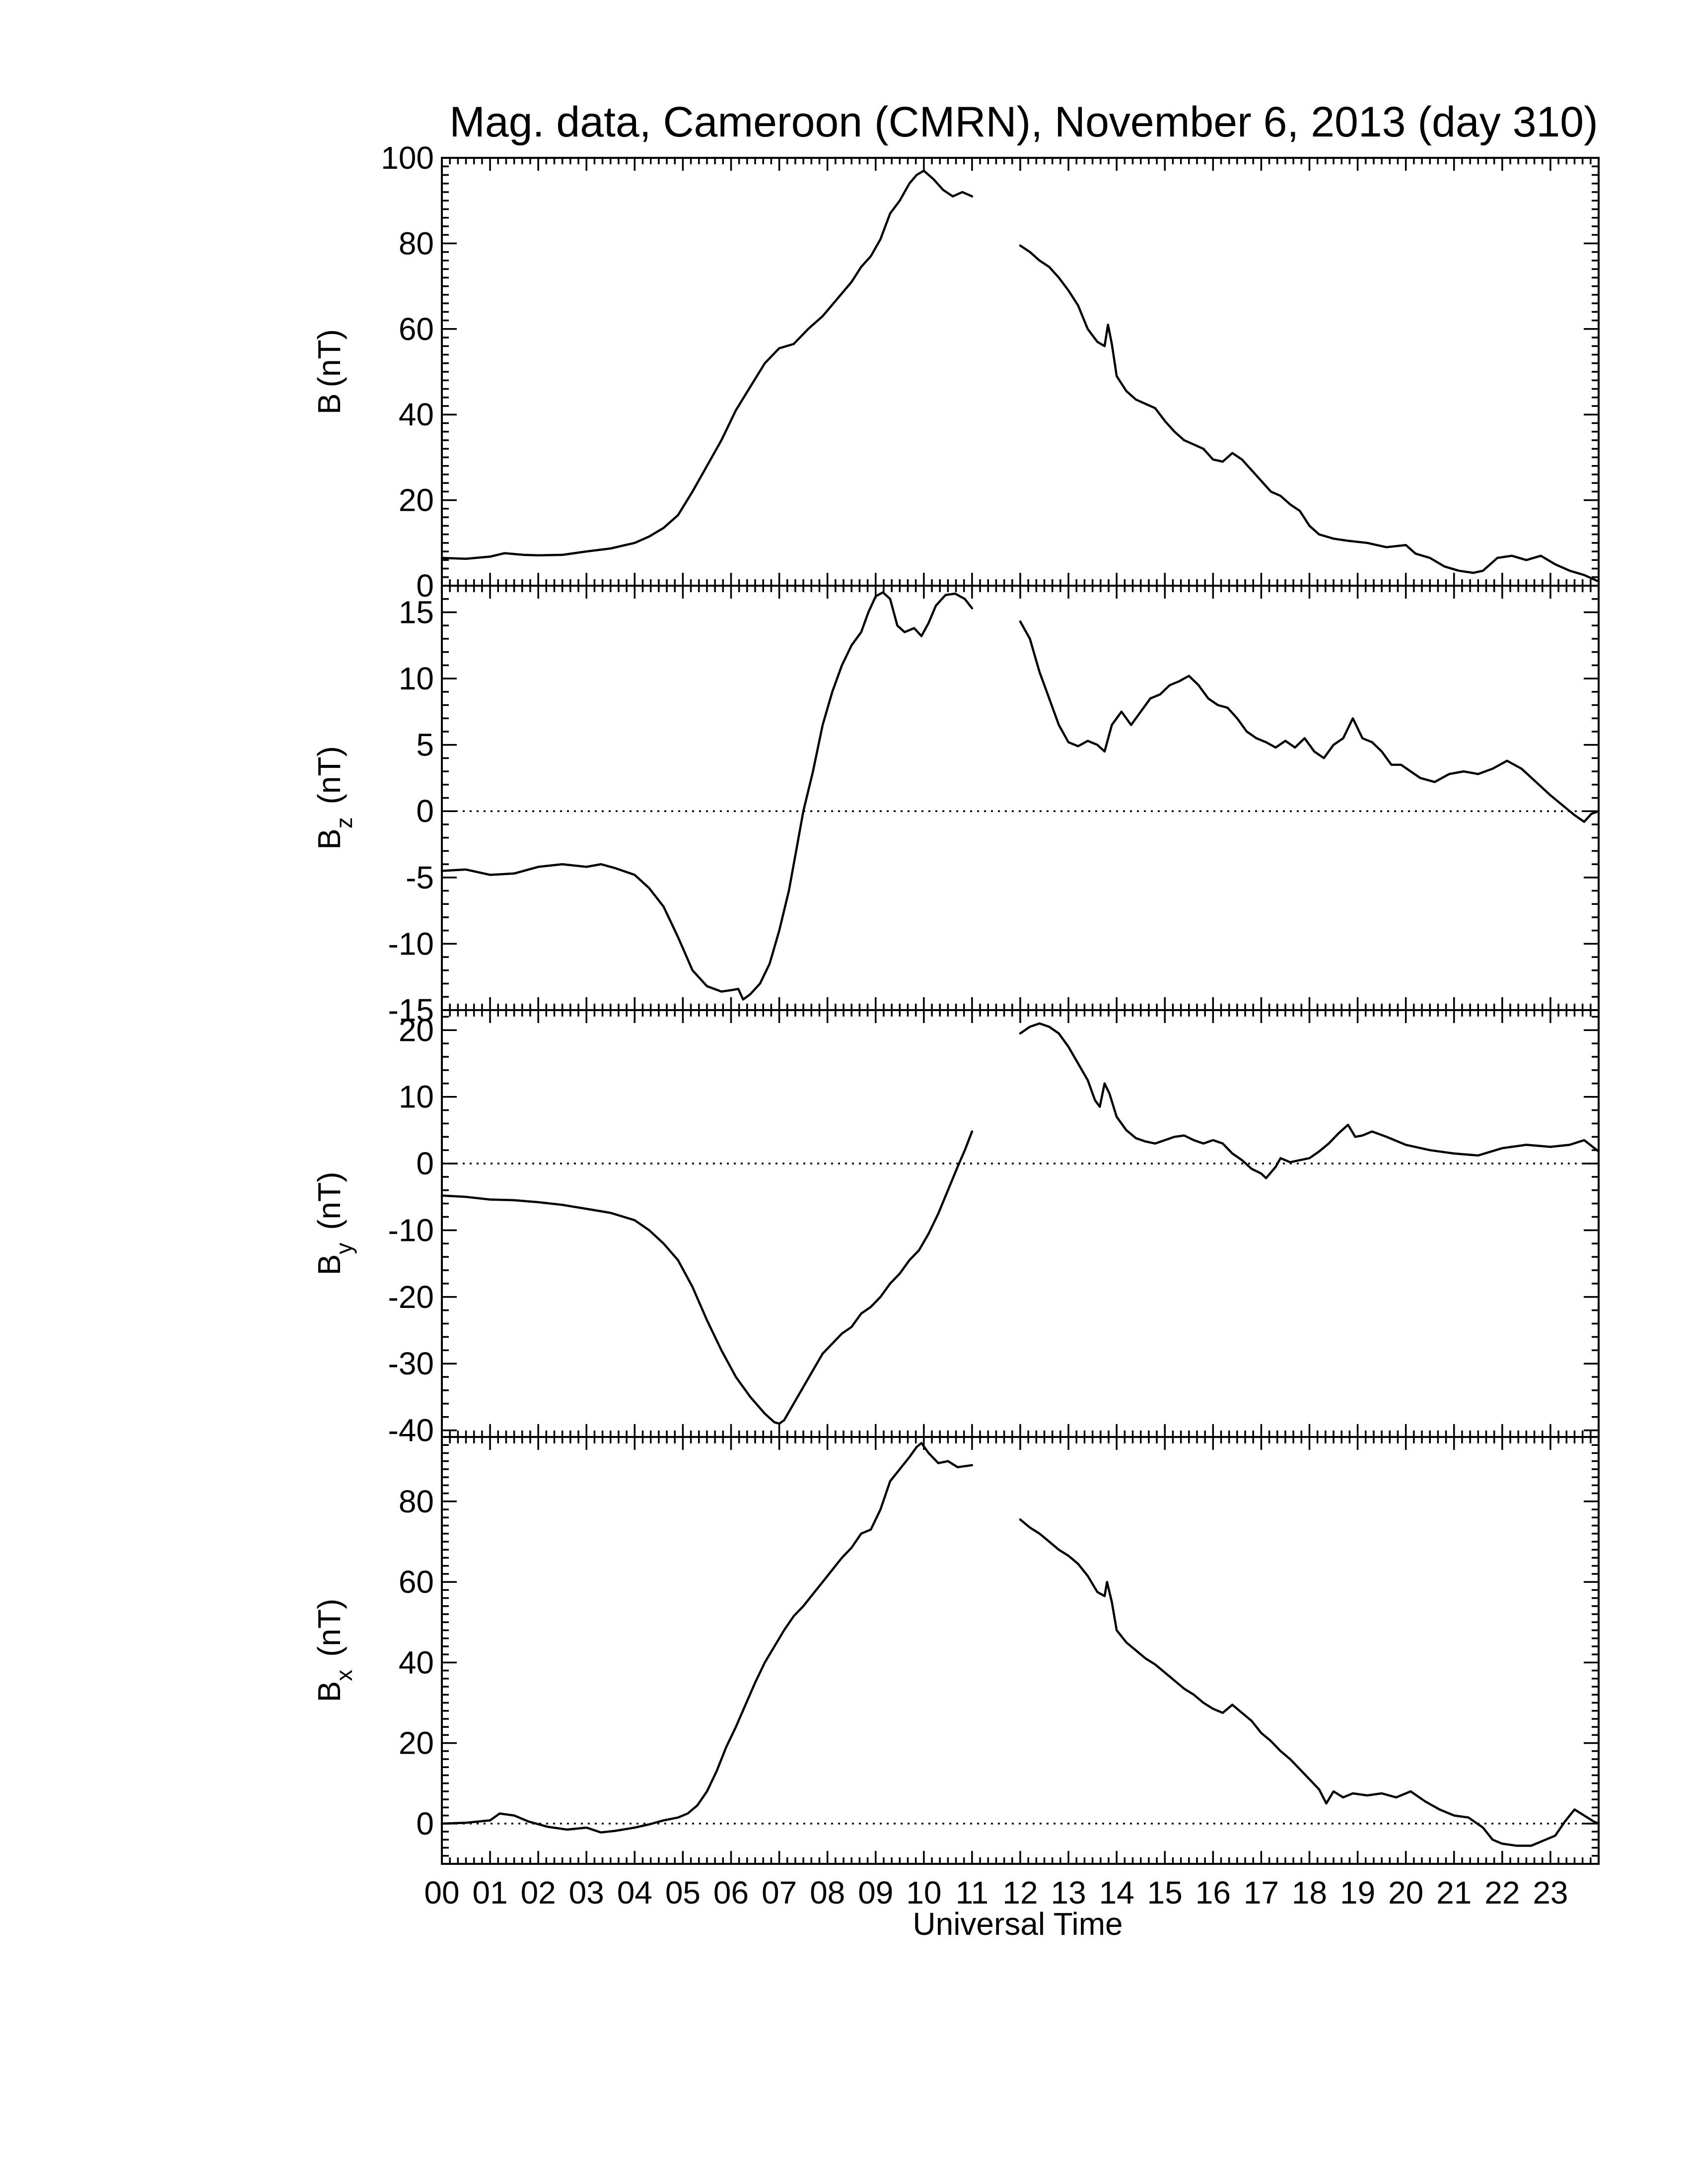 This screenshot has height=2184, width=1688. I want to click on x-tick-label: 23, so click(1550, 1893).